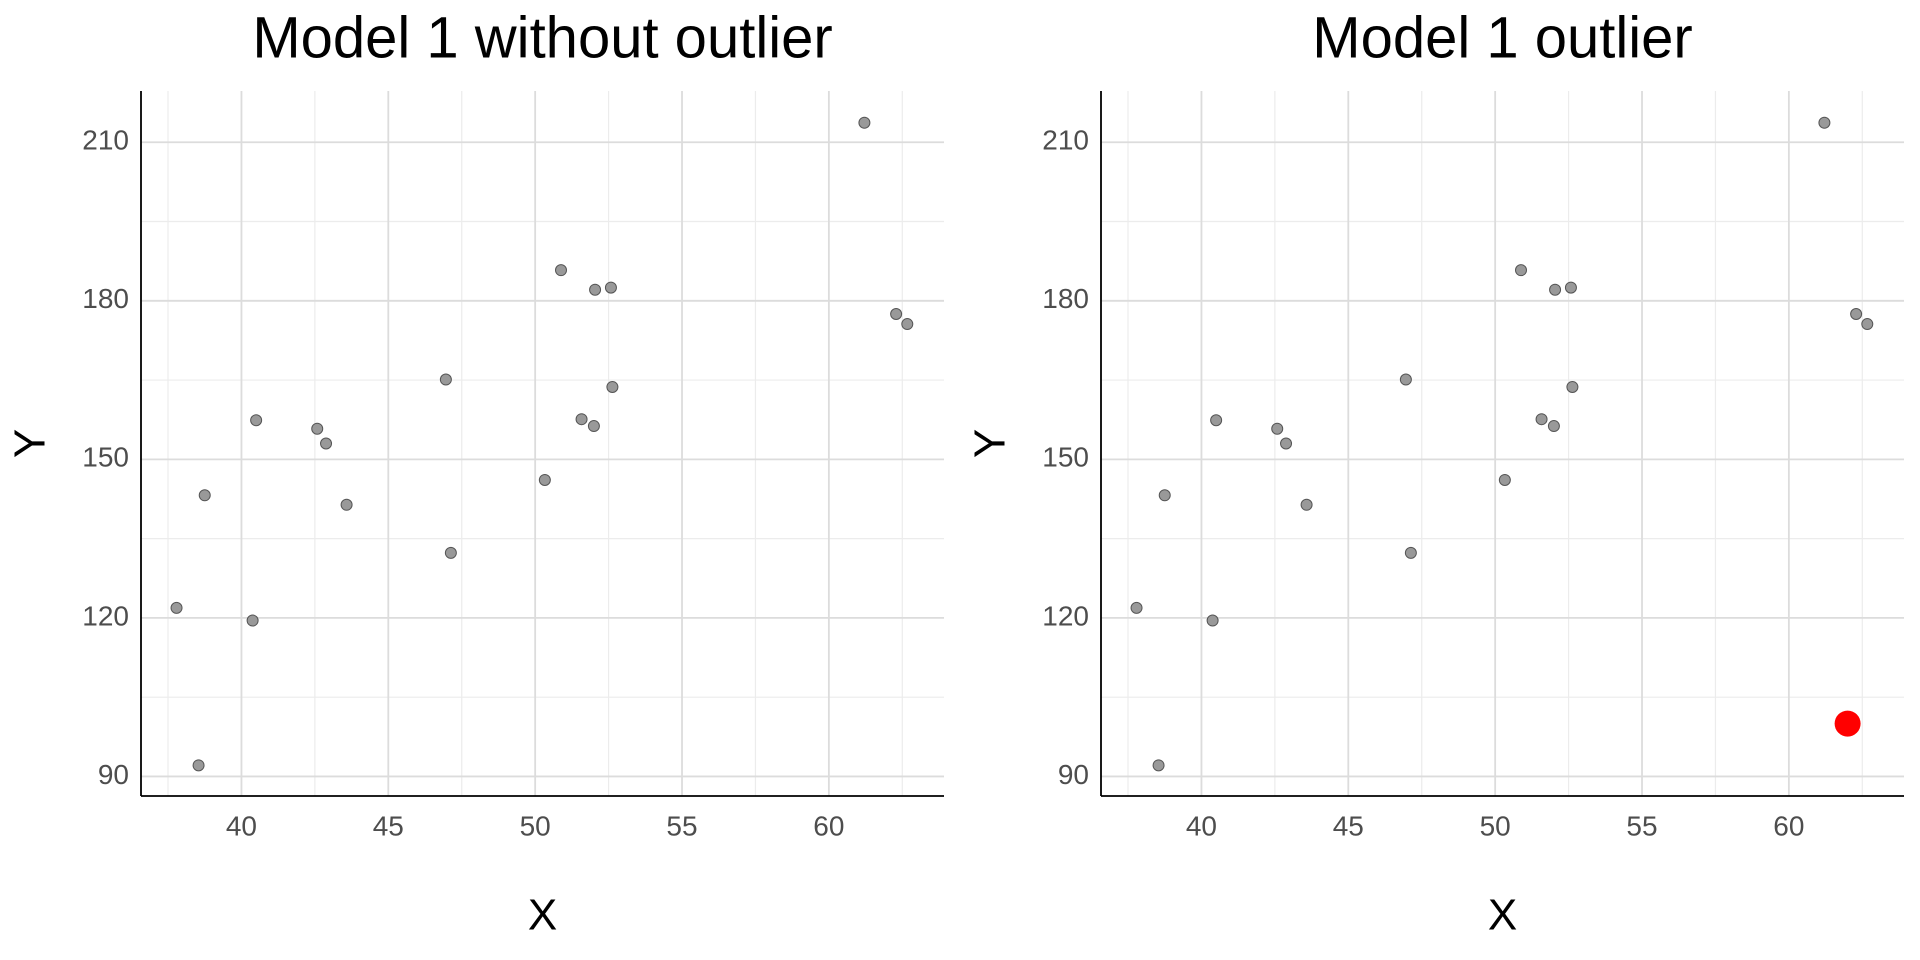 Image resolution: width=1920 pixels, height=960 pixels. I want to click on chart-title: Model 1 without outlier, so click(542, 37).